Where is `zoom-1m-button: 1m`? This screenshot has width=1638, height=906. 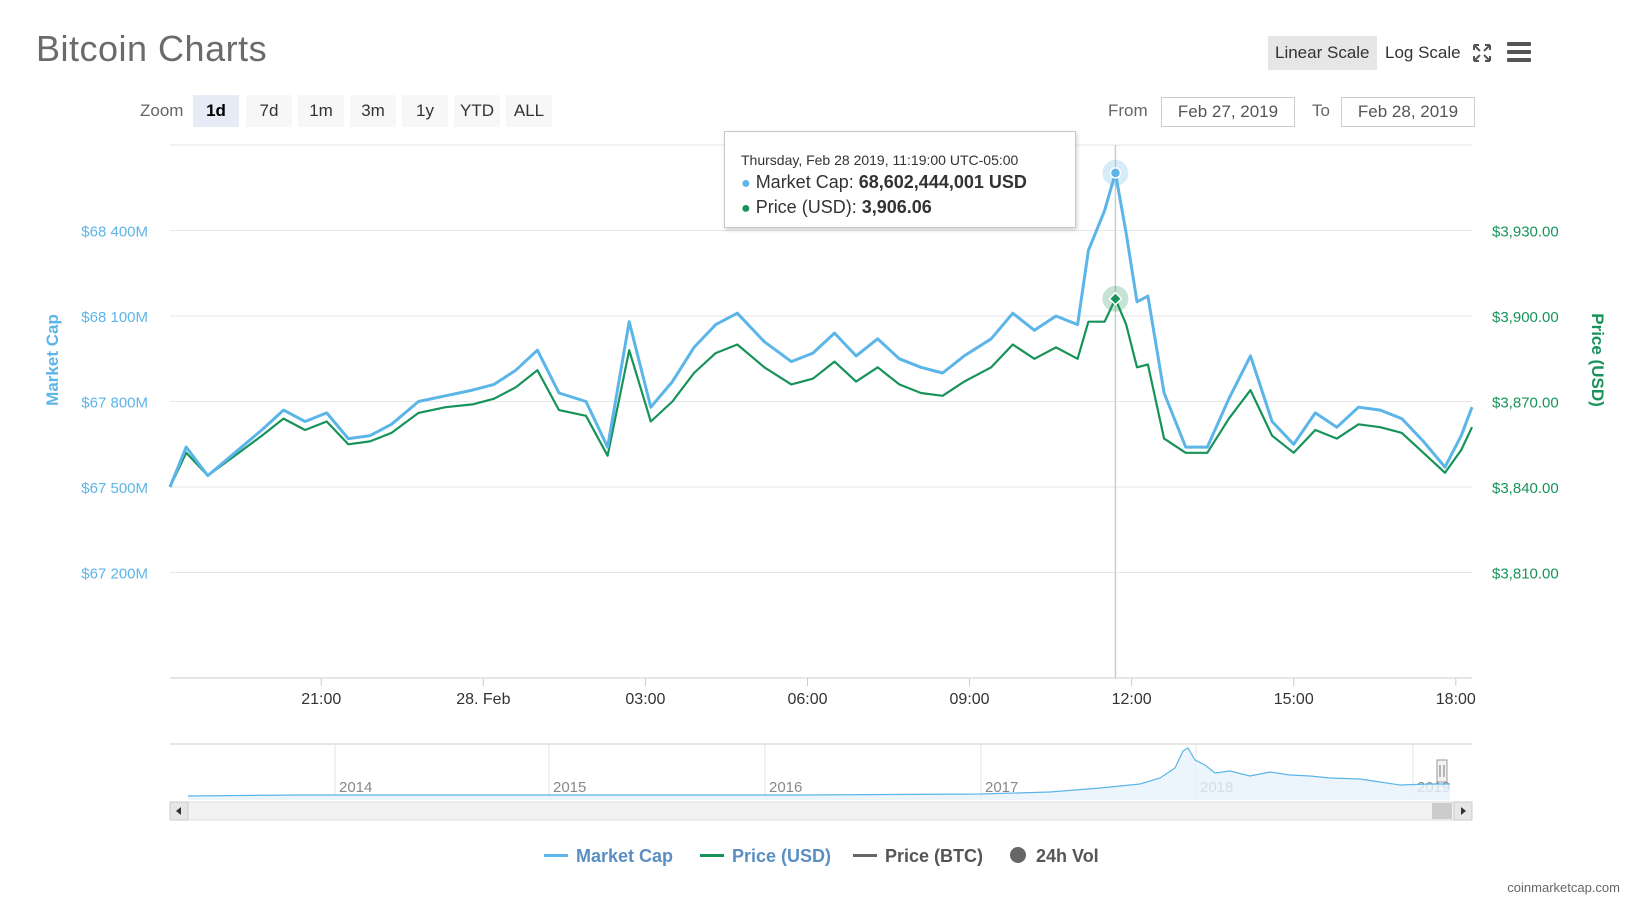 zoom-1m-button: 1m is located at coordinates (321, 111).